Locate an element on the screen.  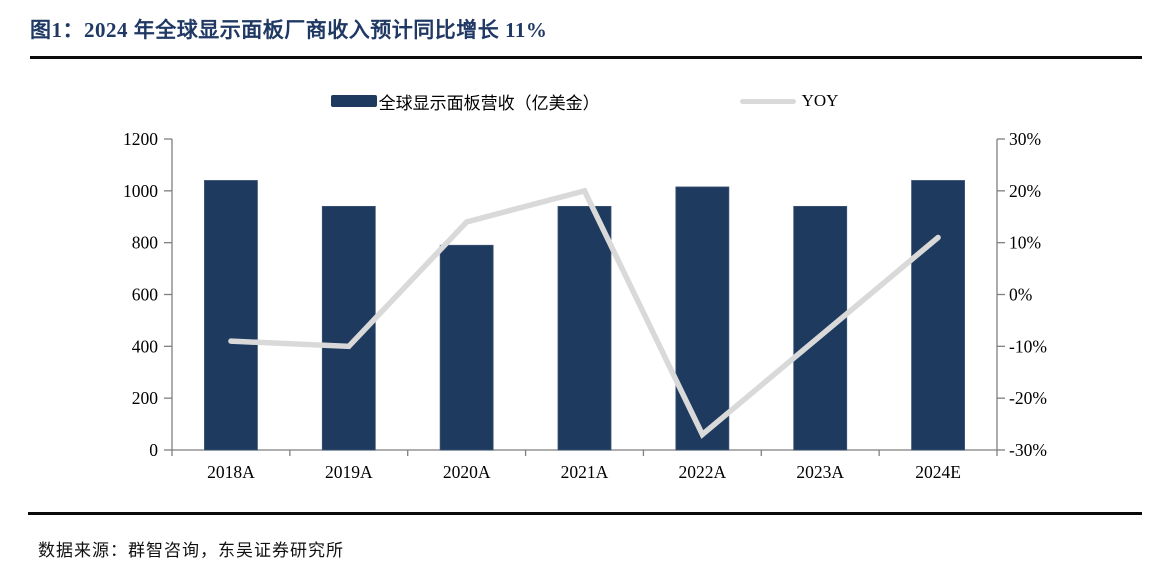
x-axis-label: 2023A is located at coordinates (820, 472).